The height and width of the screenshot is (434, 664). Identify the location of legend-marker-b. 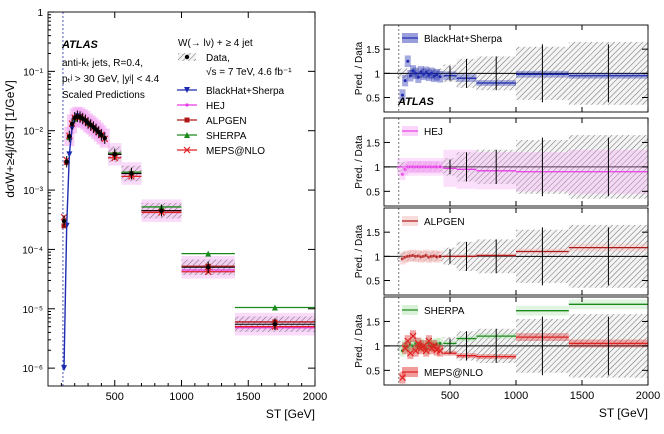
(187, 150).